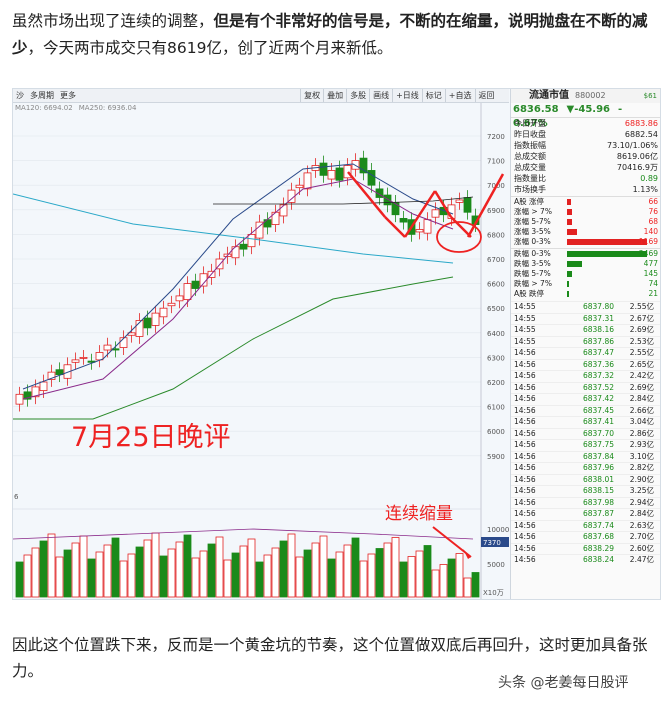 Image resolution: width=670 pixels, height=705 pixels. What do you see at coordinates (311, 95) in the screenshot?
I see `toolbar-fuquan-button: 复权` at bounding box center [311, 95].